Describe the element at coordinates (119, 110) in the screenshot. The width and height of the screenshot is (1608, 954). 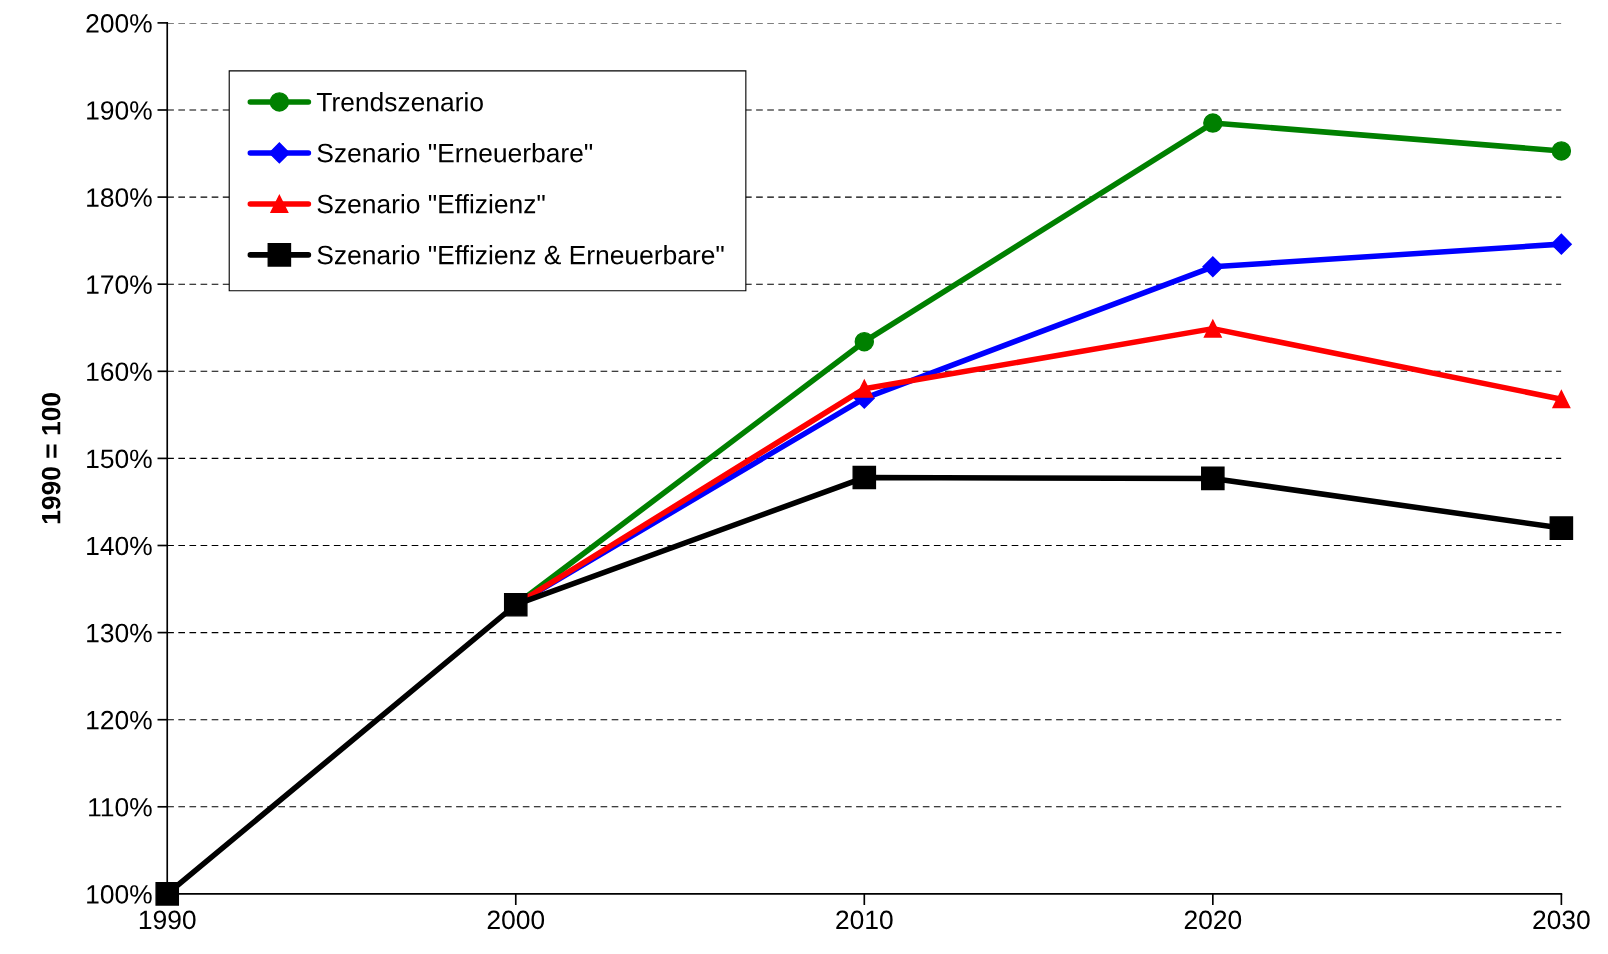
I see `y-tick-label: 190%` at that location.